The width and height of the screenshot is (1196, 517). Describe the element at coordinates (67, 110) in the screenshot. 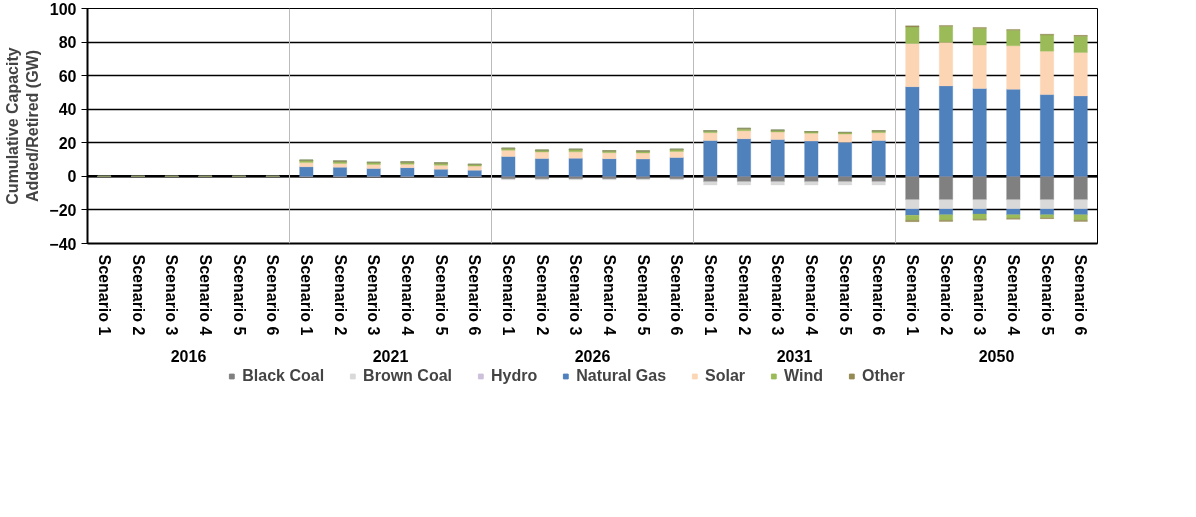

I see `y-tick-label: 40` at that location.